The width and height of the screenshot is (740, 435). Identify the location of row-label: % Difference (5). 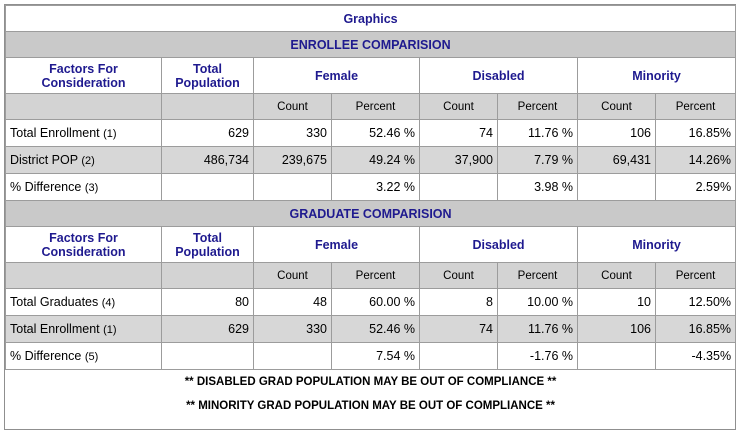
(83, 356).